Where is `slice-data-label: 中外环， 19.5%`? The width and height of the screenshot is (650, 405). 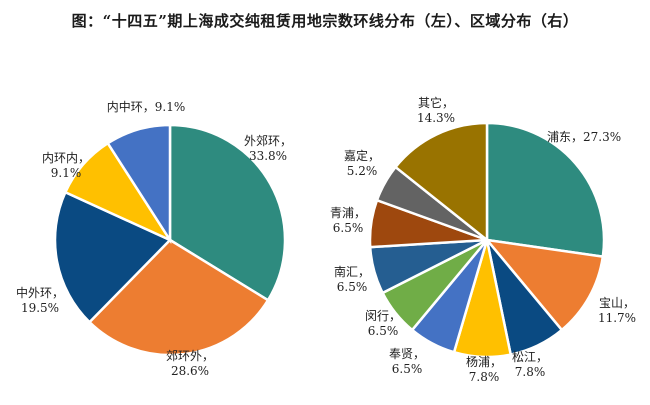 slice-data-label: 中外环， 19.5% is located at coordinates (40, 300).